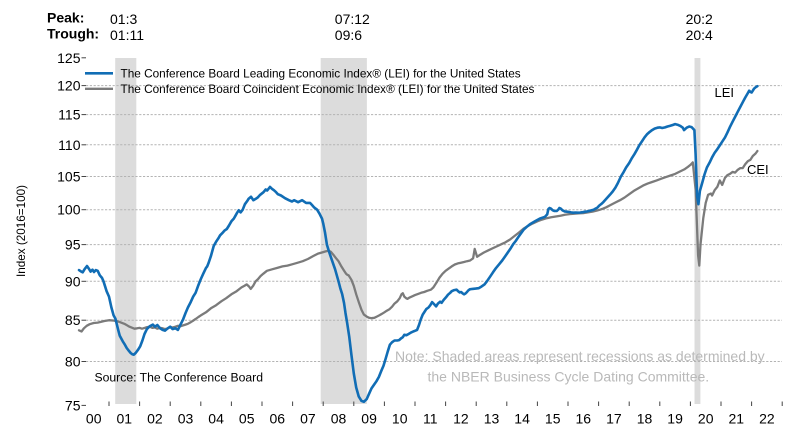  Describe the element at coordinates (73, 362) in the screenshot. I see `svg-text: 80` at that location.